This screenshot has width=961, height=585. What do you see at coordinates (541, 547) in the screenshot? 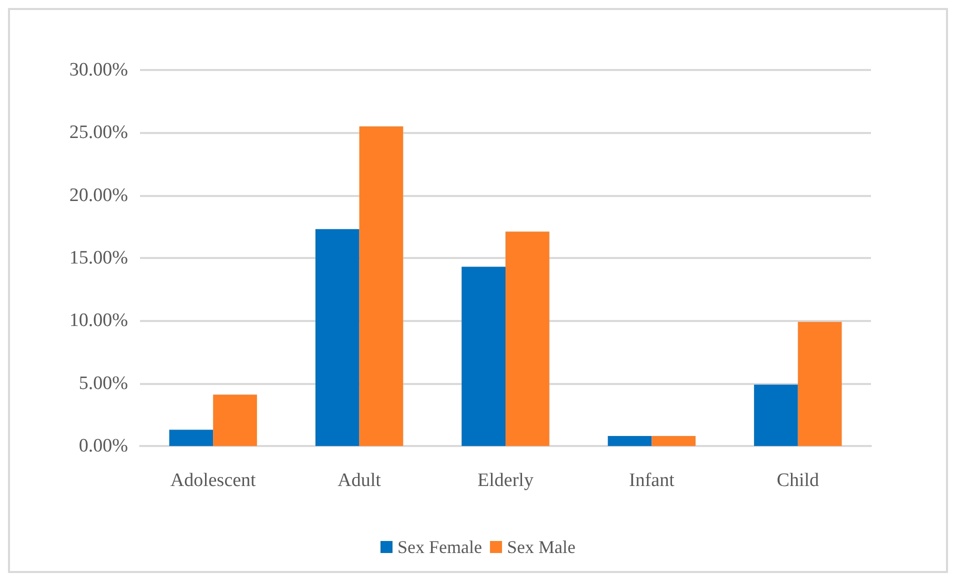
I see `legend-label: Sex Male` at bounding box center [541, 547].